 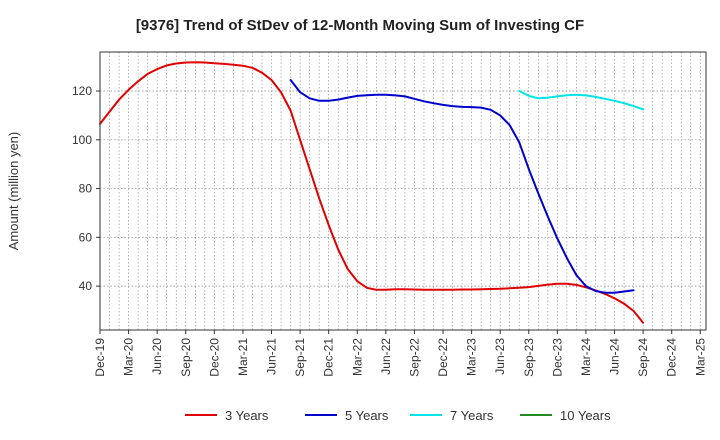 I want to click on y-tick-label: 120, so click(x=82, y=91).